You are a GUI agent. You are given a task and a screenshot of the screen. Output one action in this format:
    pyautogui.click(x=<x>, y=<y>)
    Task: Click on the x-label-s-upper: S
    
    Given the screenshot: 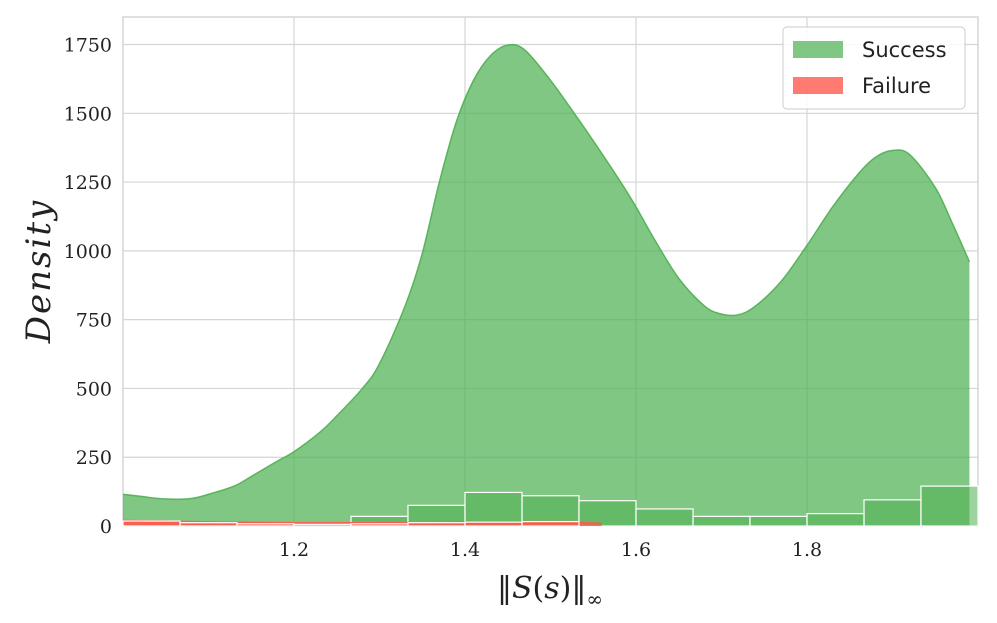 What is the action you would take?
    pyautogui.click(x=522, y=588)
    